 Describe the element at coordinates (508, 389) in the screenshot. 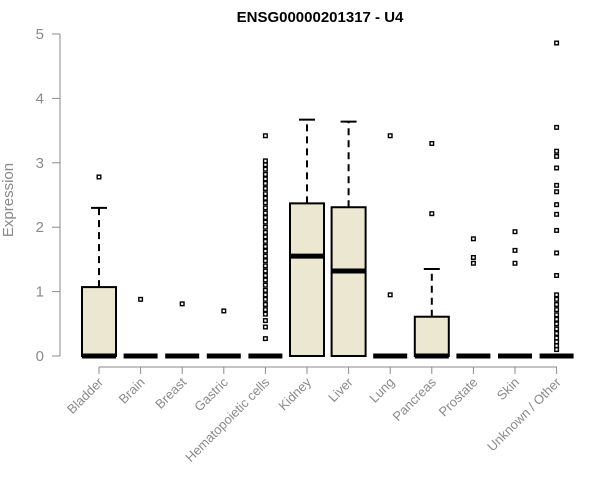

I see `x-tick-label: Skin` at that location.